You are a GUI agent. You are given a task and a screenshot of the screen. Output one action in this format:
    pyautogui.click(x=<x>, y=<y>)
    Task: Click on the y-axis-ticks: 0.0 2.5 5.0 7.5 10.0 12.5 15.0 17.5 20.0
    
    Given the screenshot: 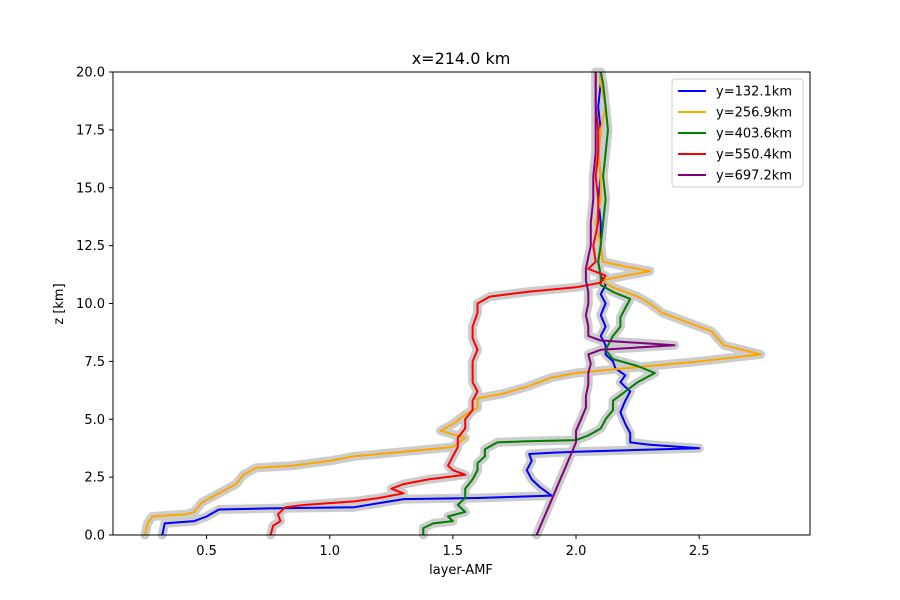 What is the action you would take?
    pyautogui.click(x=94, y=305)
    